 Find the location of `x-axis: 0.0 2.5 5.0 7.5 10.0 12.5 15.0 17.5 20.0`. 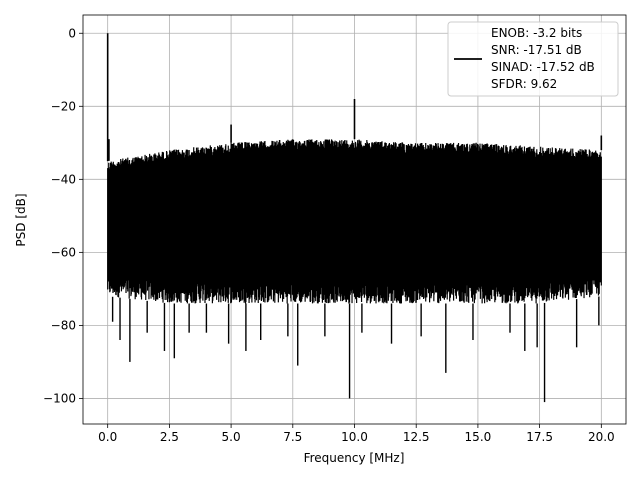

x-axis: 0.0 2.5 5.0 7.5 10.0 12.5 15.0 17.5 20.0 is located at coordinates (356, 434).